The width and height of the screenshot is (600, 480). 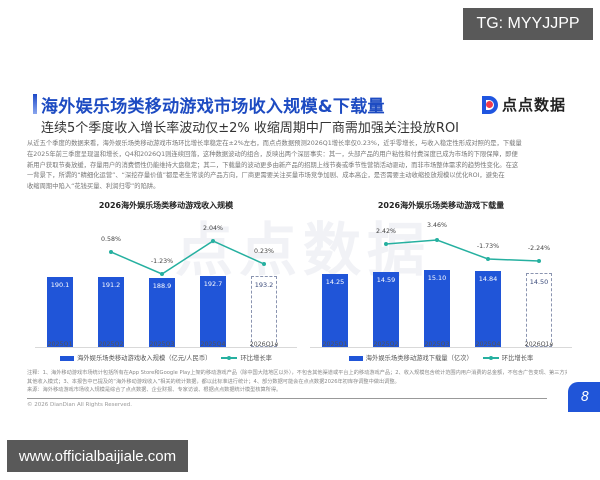 I want to click on chart-legend: 海外娱乐场类移动游戏收入规模（亿元/人民币） 环比增长率, so click(x=166, y=357).